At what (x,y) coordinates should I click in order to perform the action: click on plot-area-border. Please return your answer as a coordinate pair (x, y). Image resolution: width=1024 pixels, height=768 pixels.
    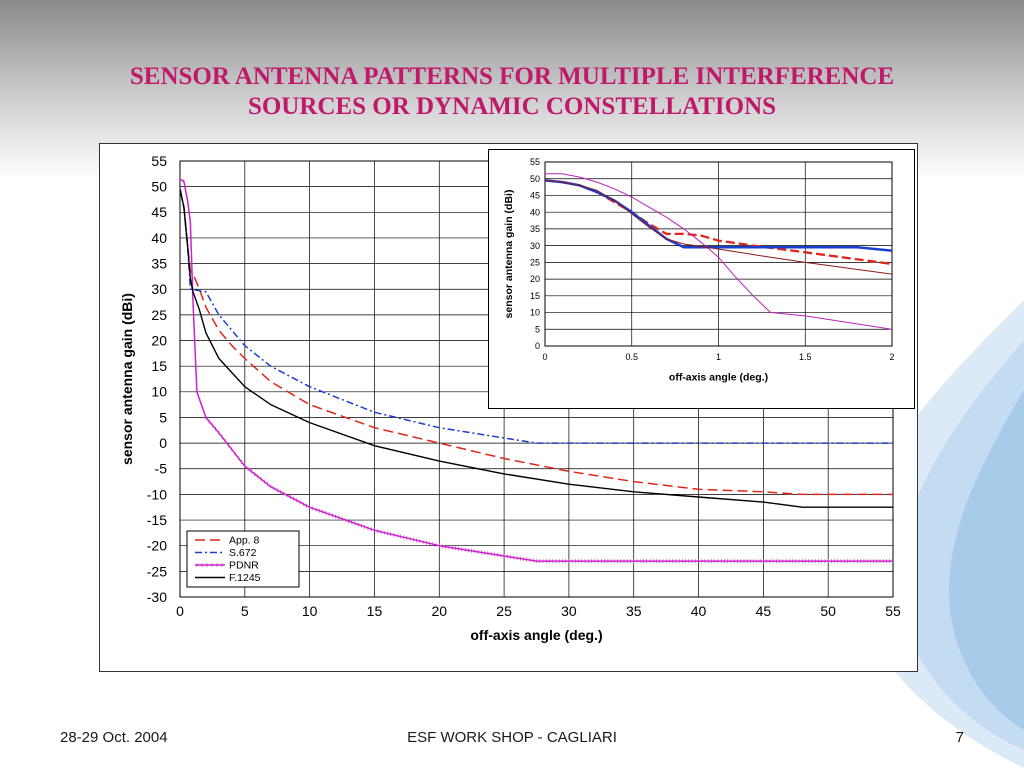
    Looking at the image, I should click on (718, 254).